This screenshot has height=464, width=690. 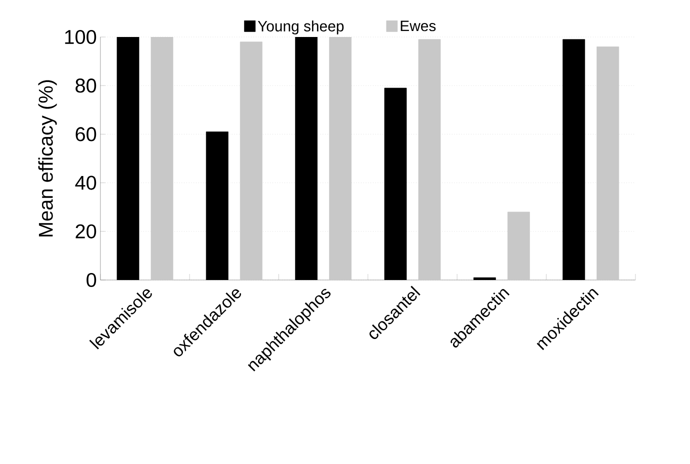 I want to click on y-tick-label: 20, so click(x=86, y=231).